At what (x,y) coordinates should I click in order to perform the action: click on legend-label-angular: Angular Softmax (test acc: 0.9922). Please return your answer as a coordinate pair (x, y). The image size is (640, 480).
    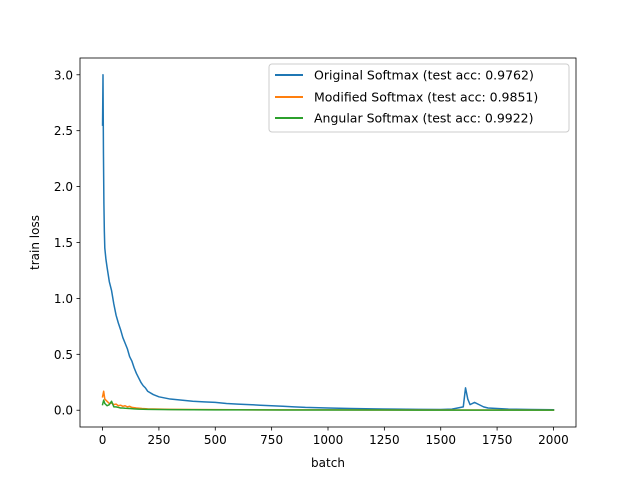
    Looking at the image, I should click on (424, 118).